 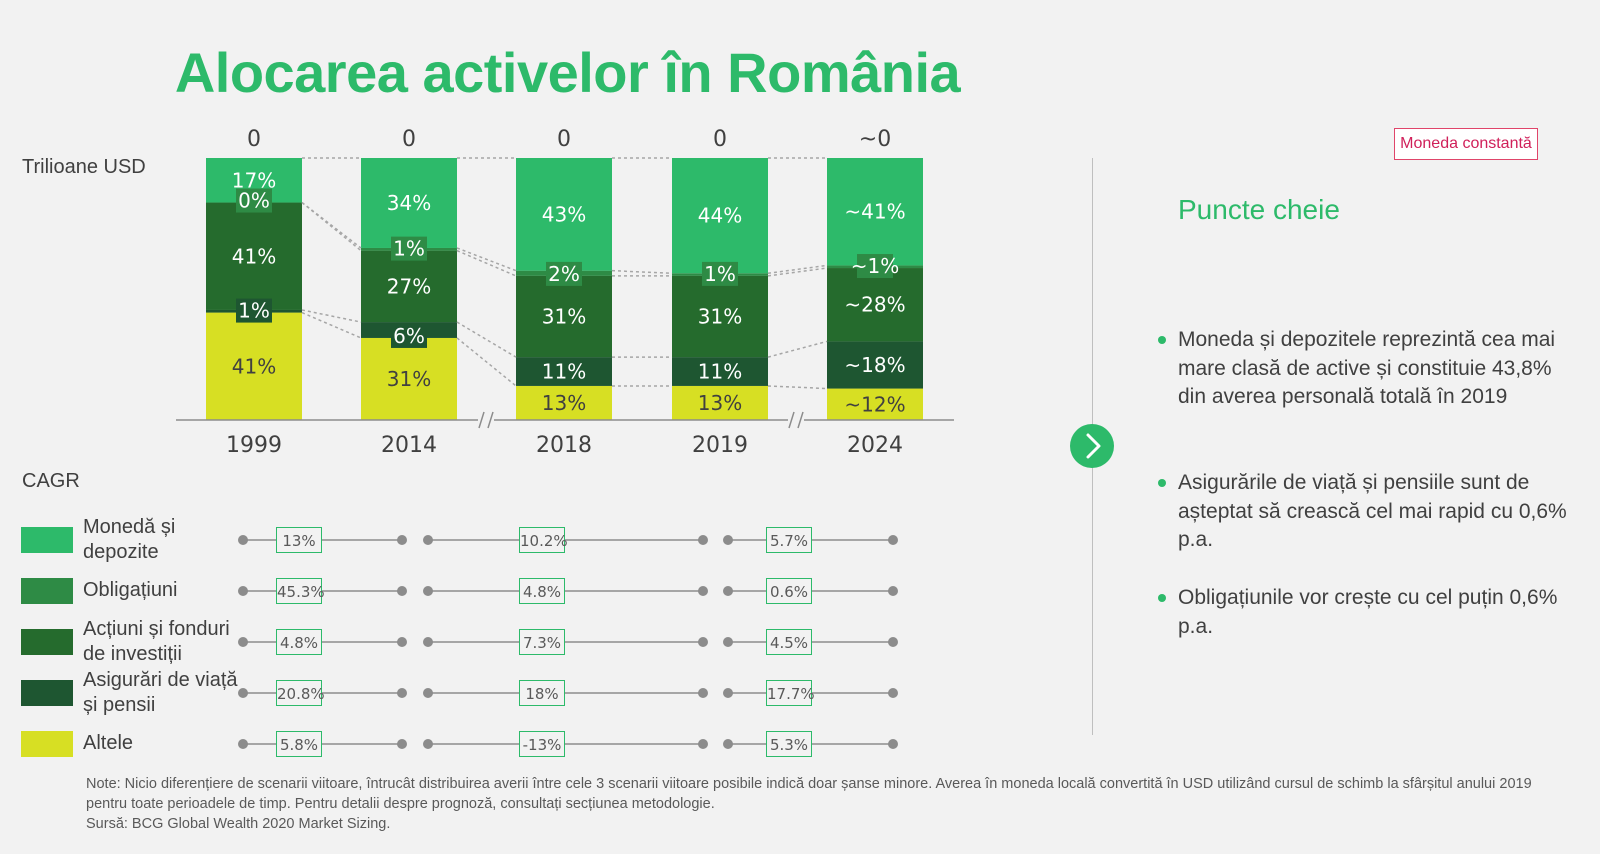 What do you see at coordinates (409, 286) in the screenshot?
I see `segment-label: 27%` at bounding box center [409, 286].